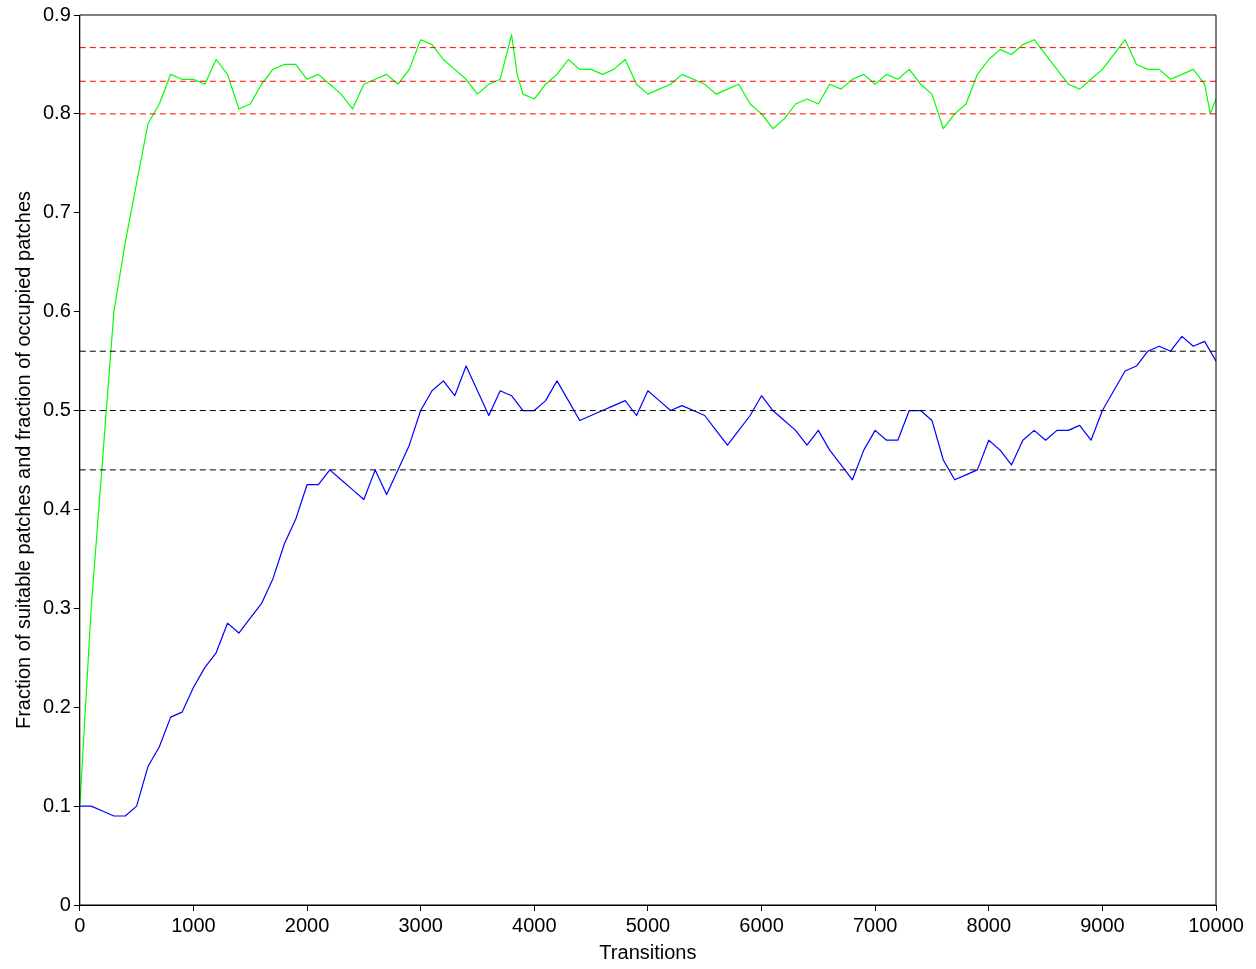  Describe the element at coordinates (56, 409) in the screenshot. I see `y-tick-label: 0.5` at that location.